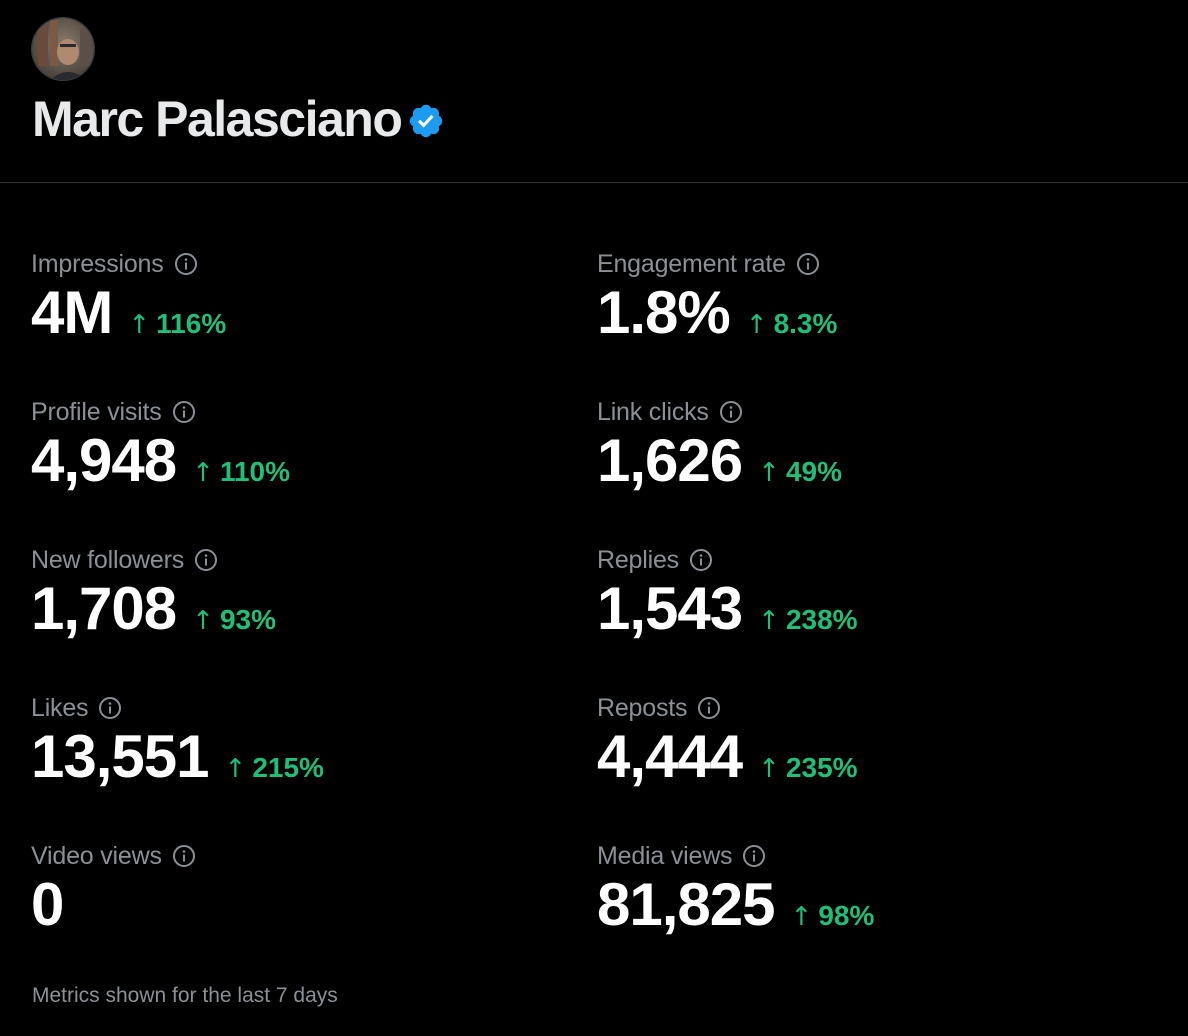  I want to click on metric-label: New followers, so click(108, 559).